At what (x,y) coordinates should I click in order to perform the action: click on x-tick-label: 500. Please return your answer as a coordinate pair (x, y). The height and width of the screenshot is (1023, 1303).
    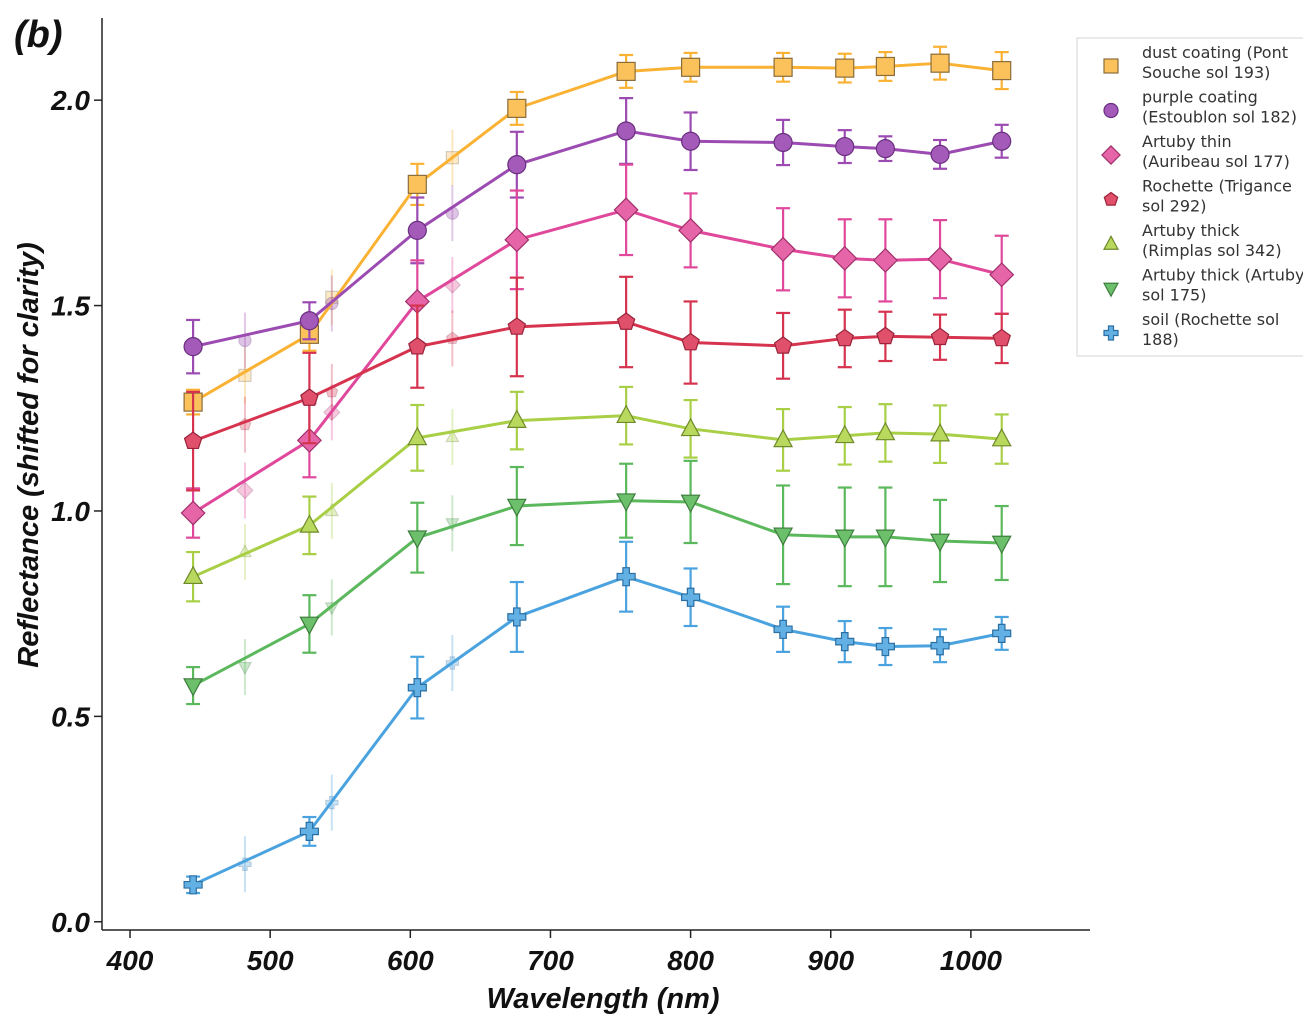
    Looking at the image, I should click on (270, 960).